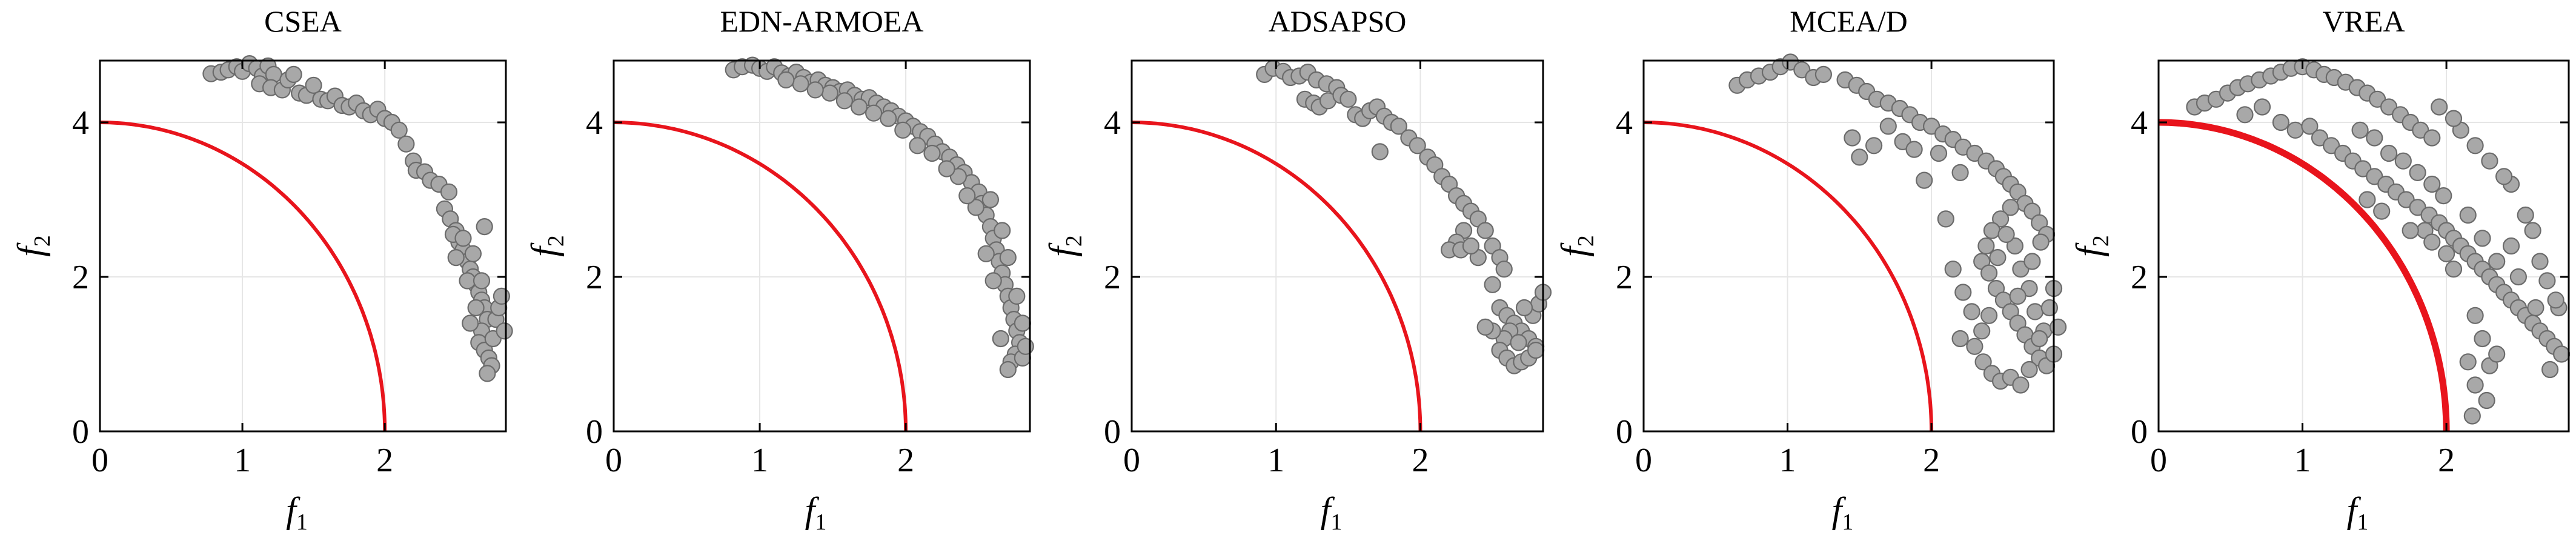 The image size is (2576, 538). I want to click on plot-area, so click(822, 246).